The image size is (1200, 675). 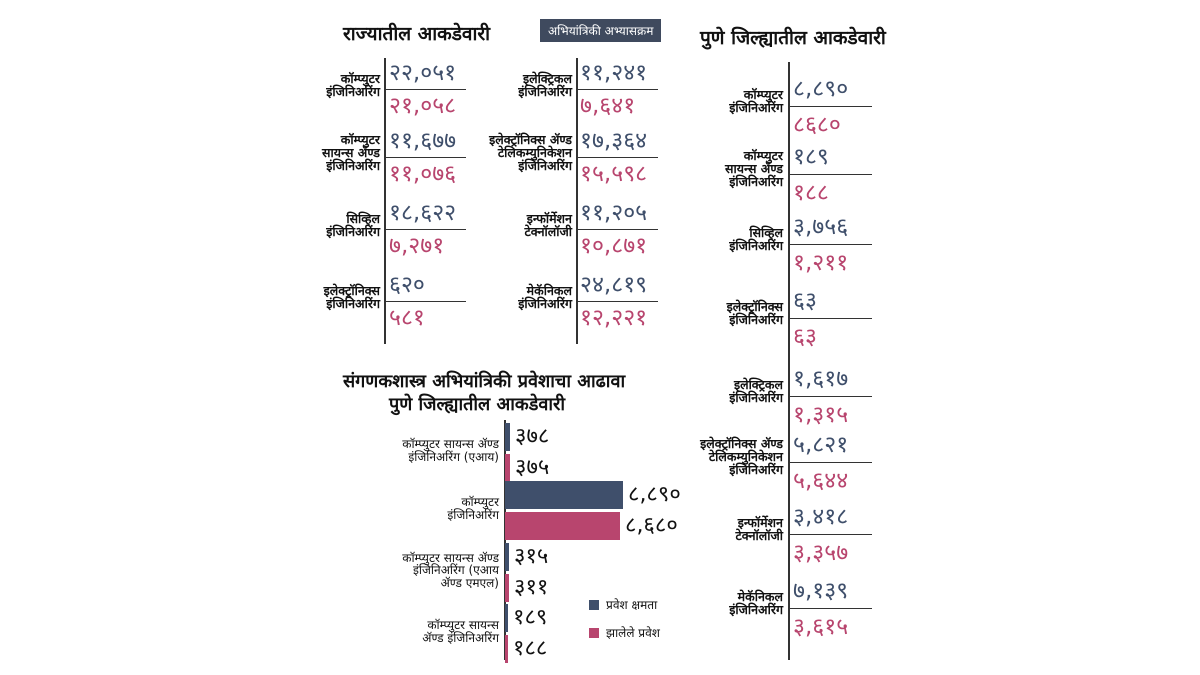 I want to click on pune-stat-label-line: कॉम्प्युटर, so click(x=763, y=155).